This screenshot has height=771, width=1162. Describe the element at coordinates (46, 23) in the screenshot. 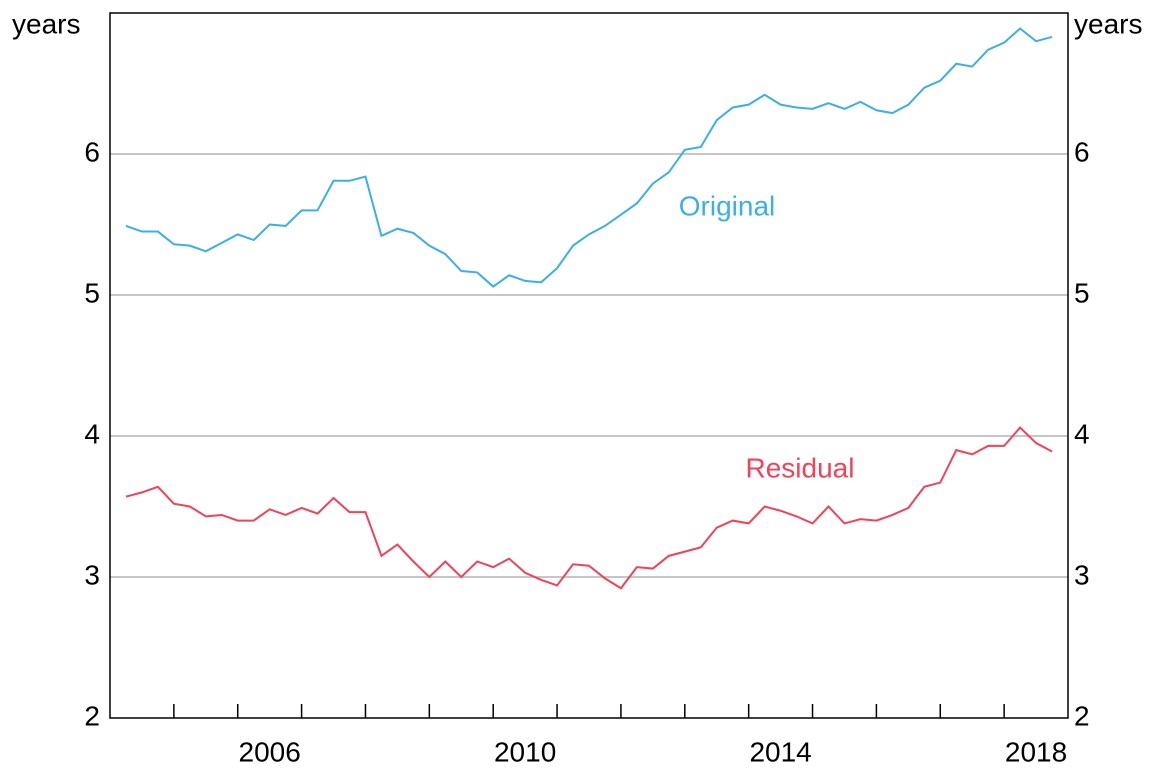

I see `y-axis-label: years` at that location.